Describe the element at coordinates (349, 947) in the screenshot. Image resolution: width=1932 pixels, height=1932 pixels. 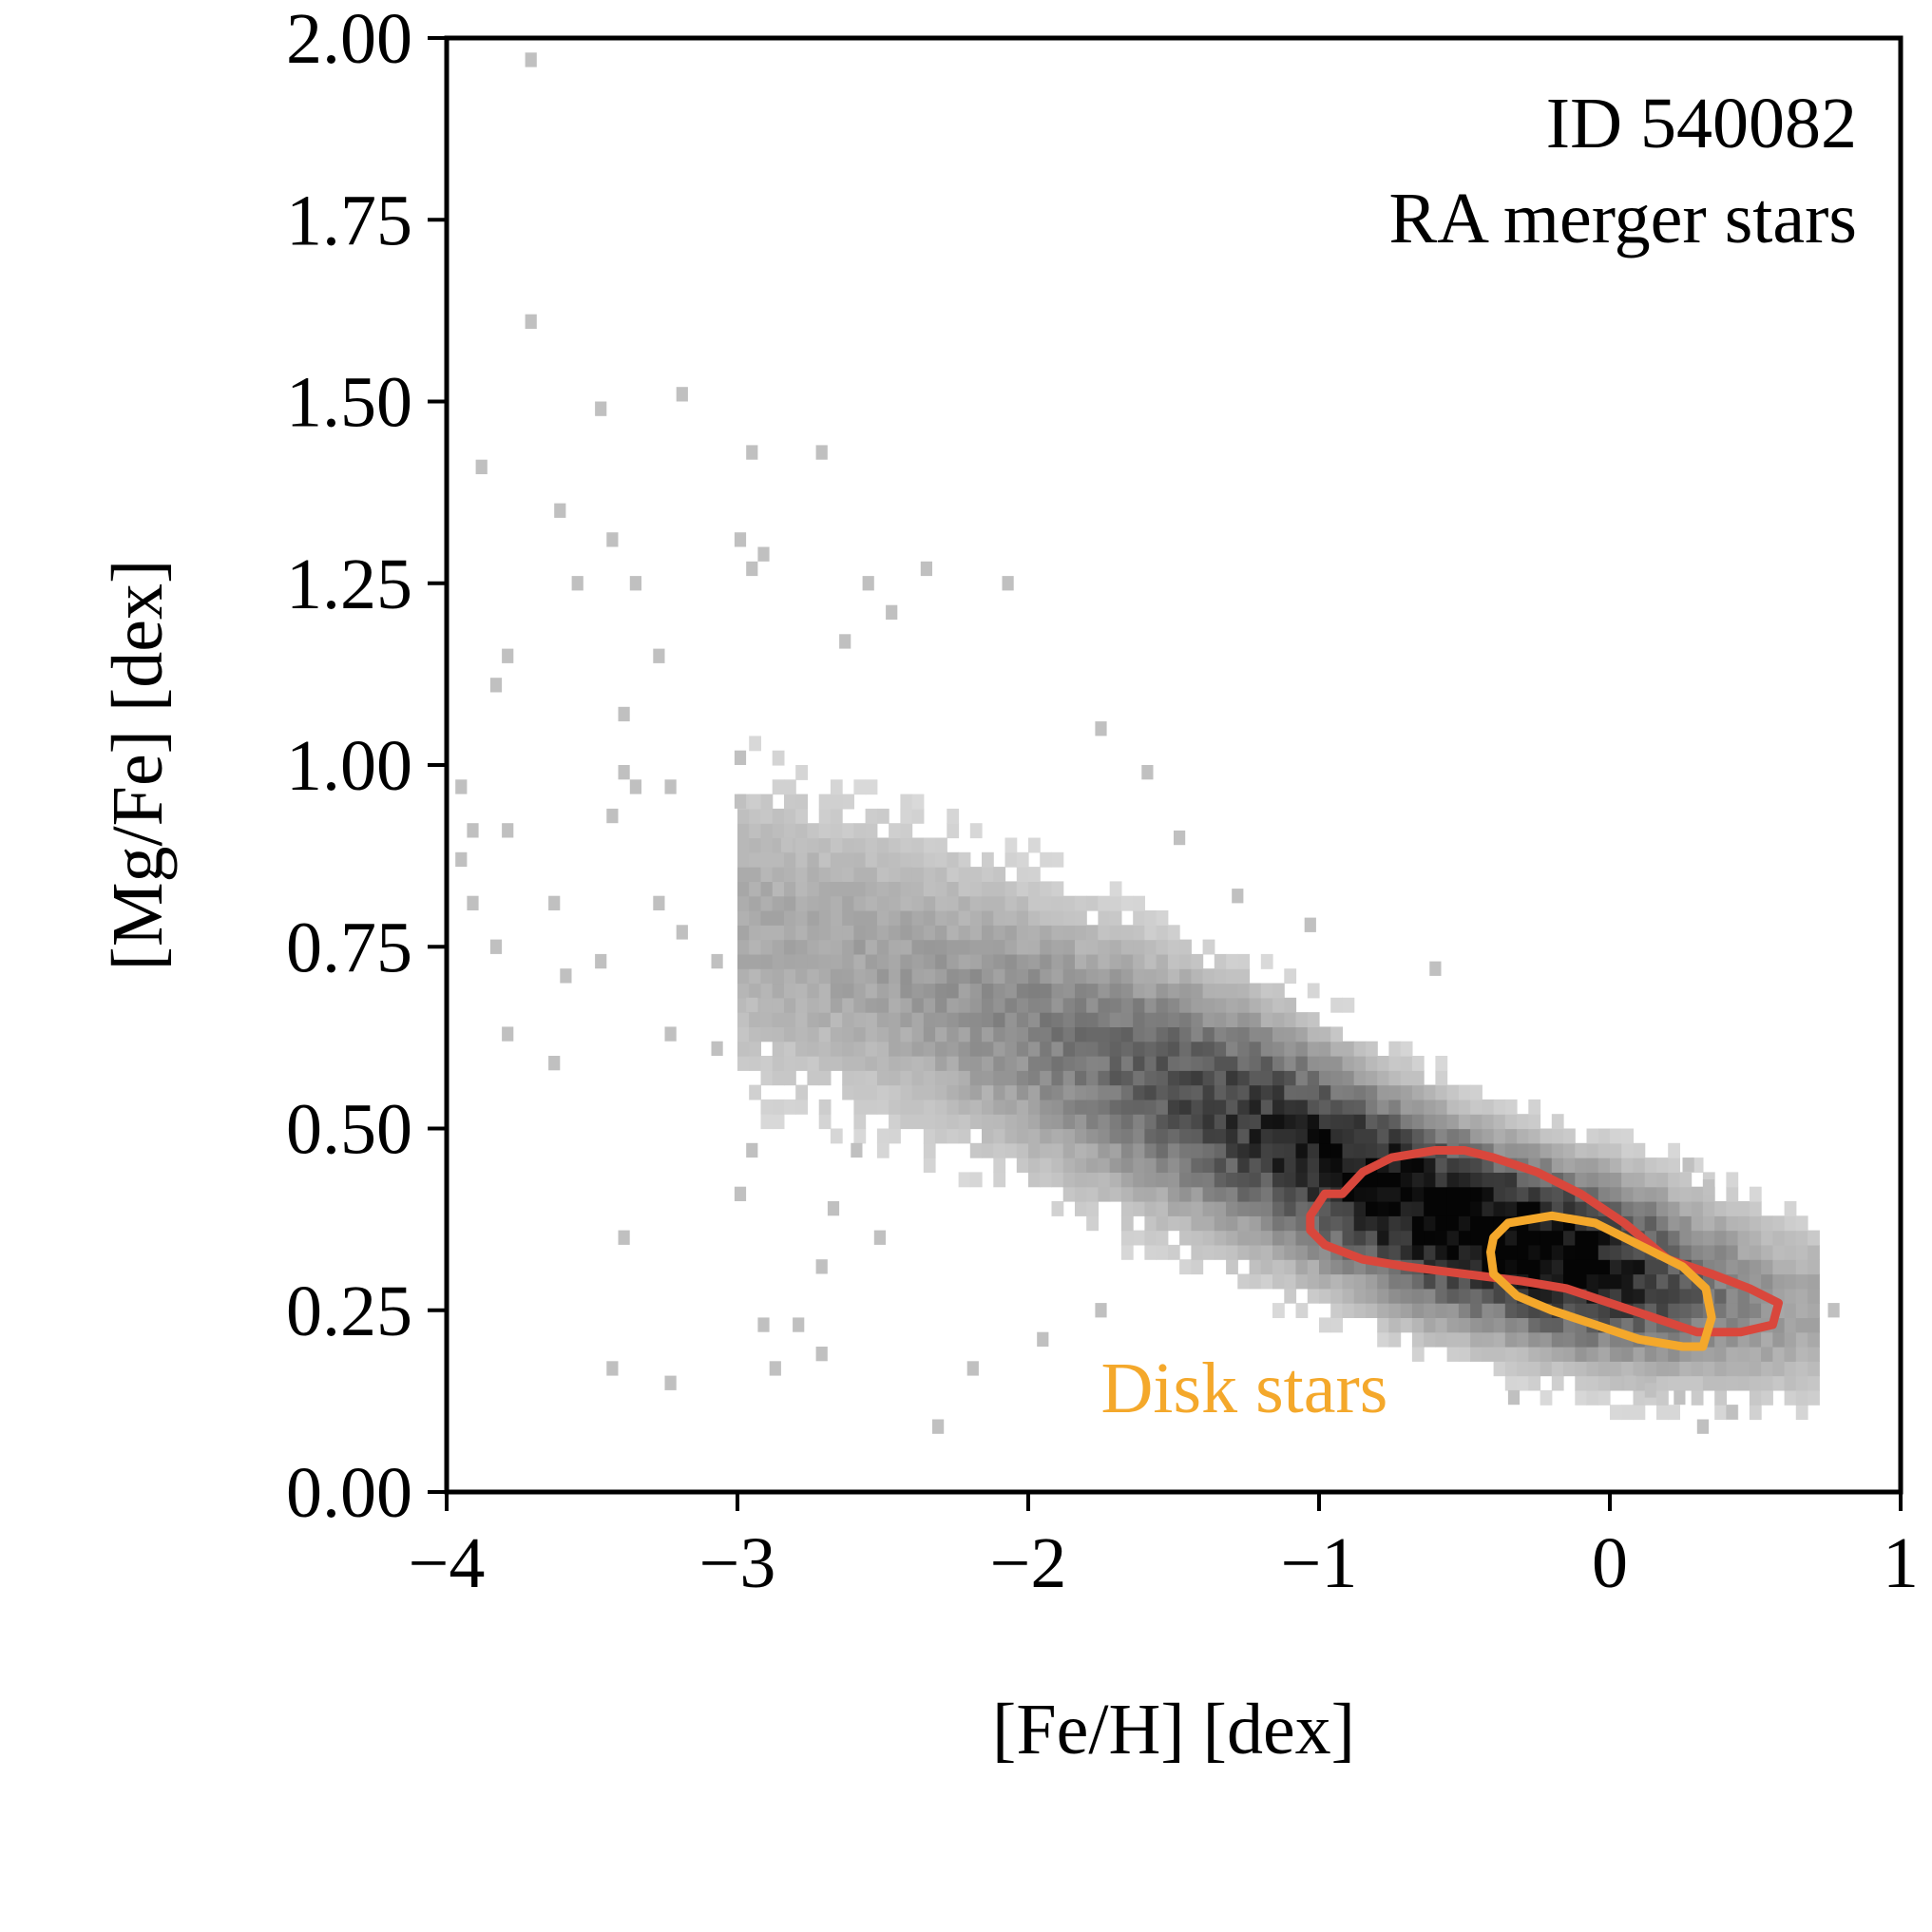
I see `y-tick-label: 0.75` at that location.